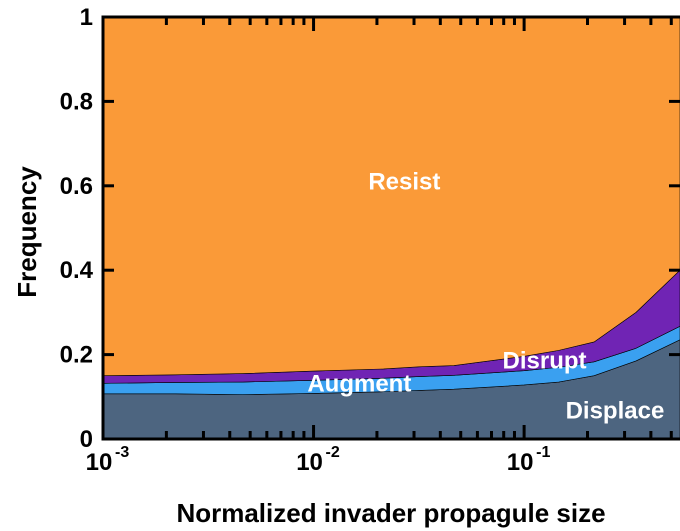 This screenshot has width=680, height=531. What do you see at coordinates (359, 383) in the screenshot?
I see `region-label-augment: Augment` at bounding box center [359, 383].